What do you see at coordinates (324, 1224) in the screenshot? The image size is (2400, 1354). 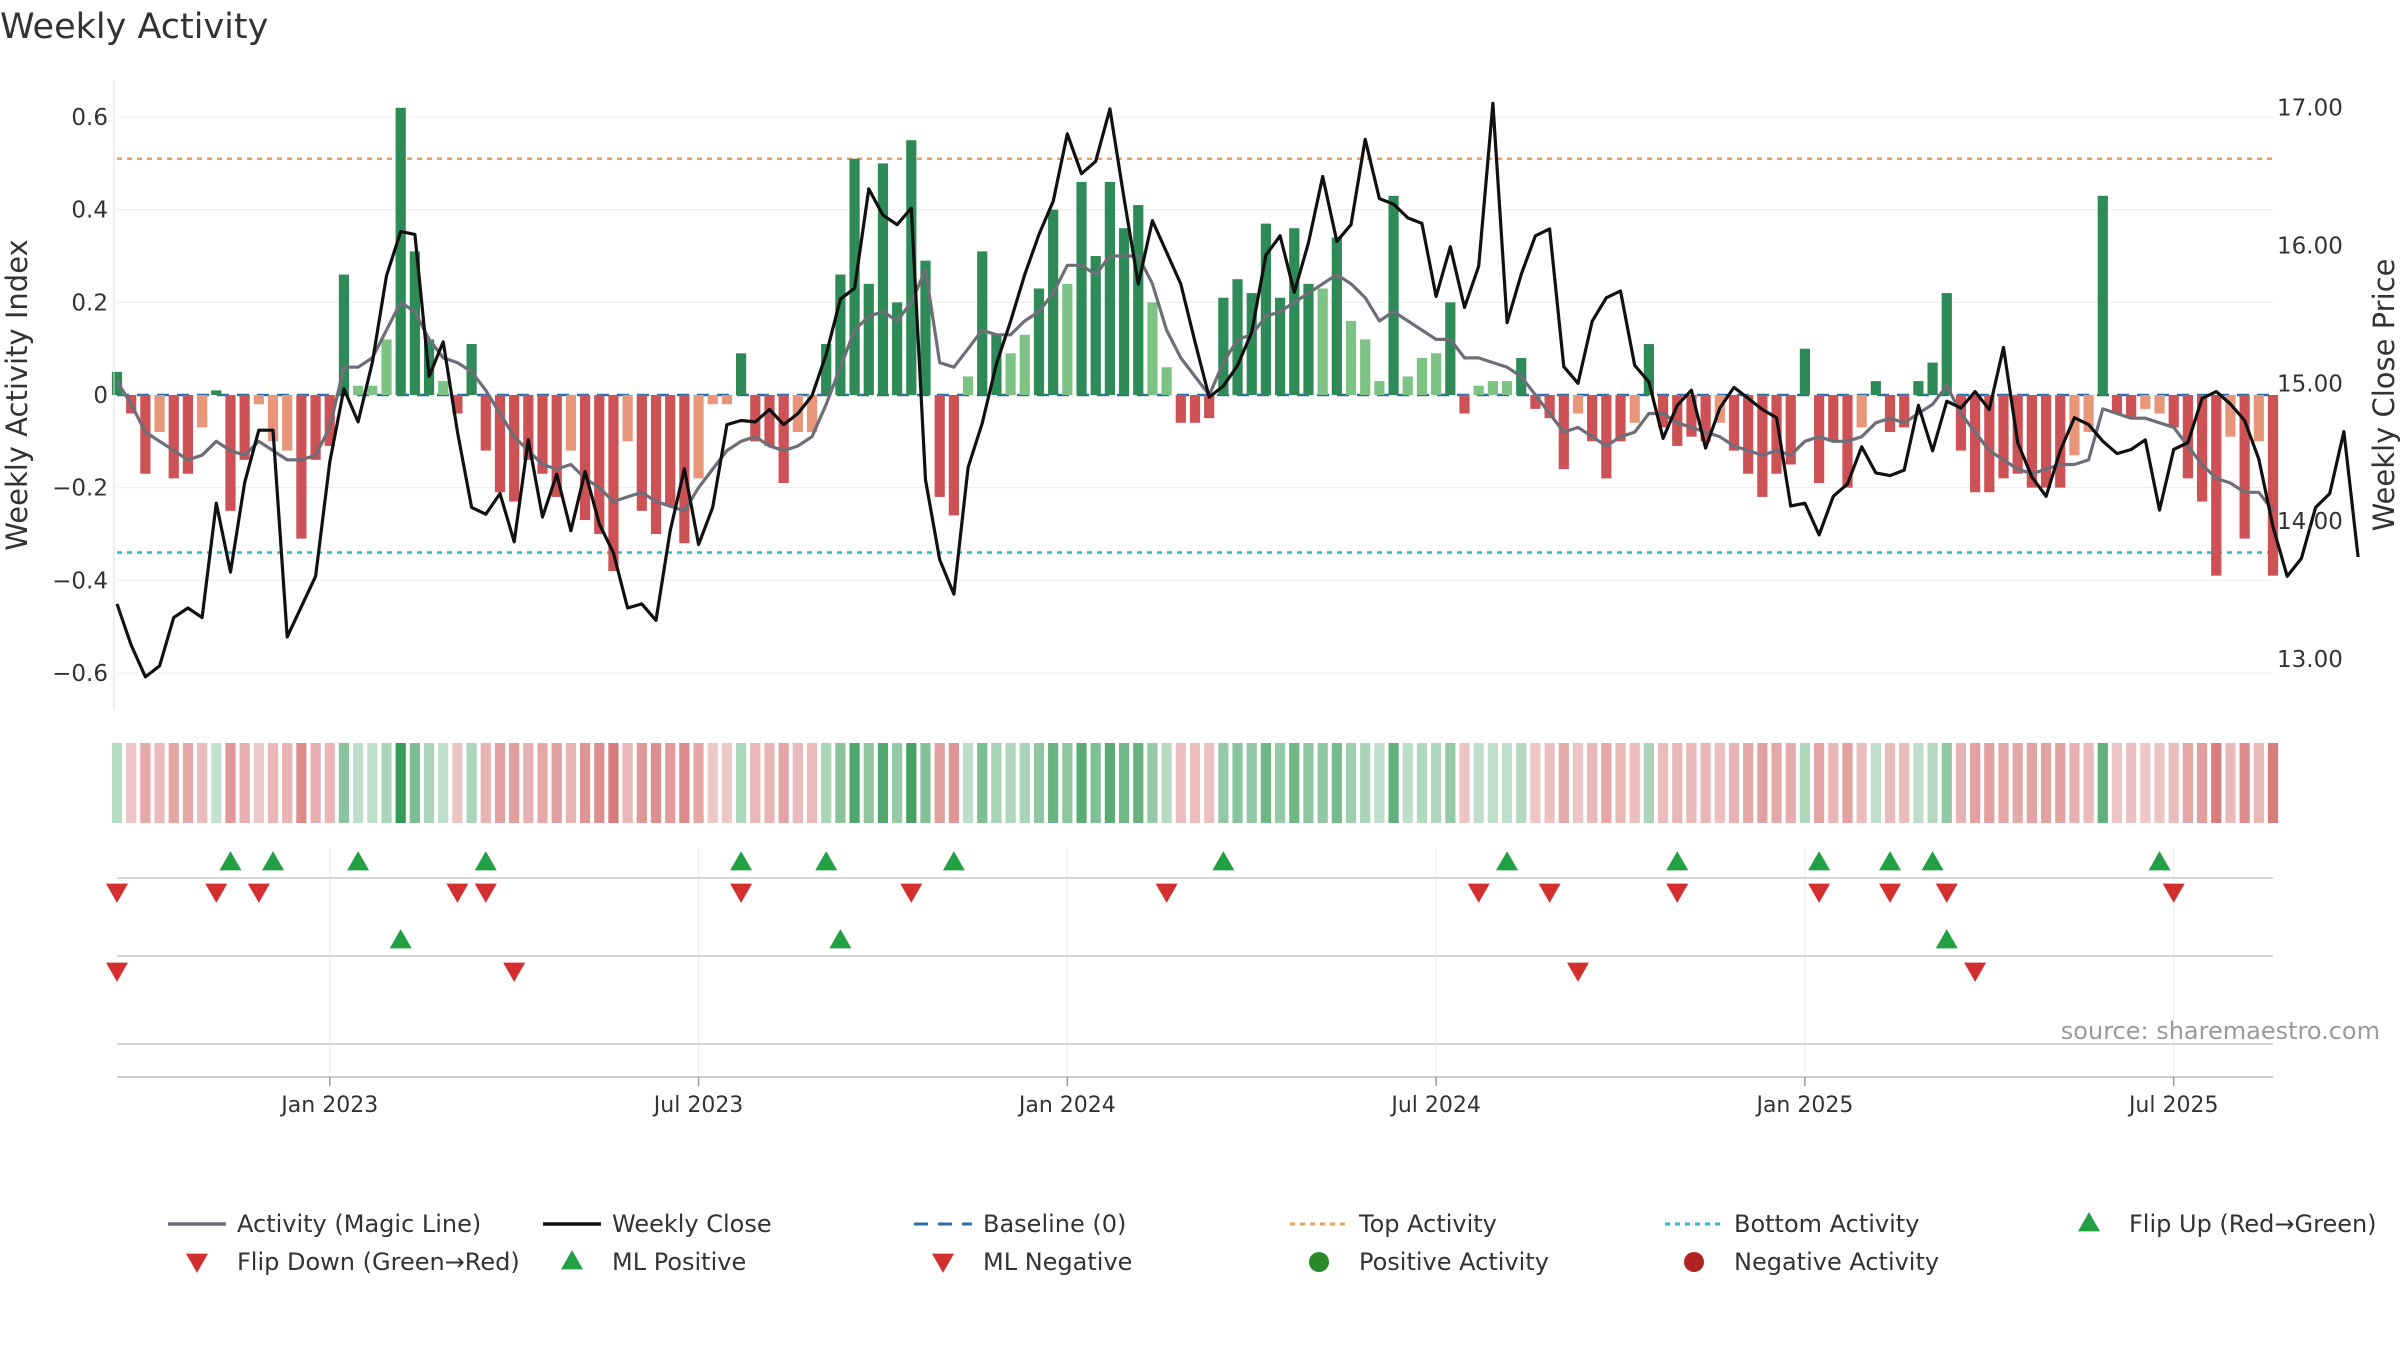 I see `legend-item: Activity (Magic Line)` at bounding box center [324, 1224].